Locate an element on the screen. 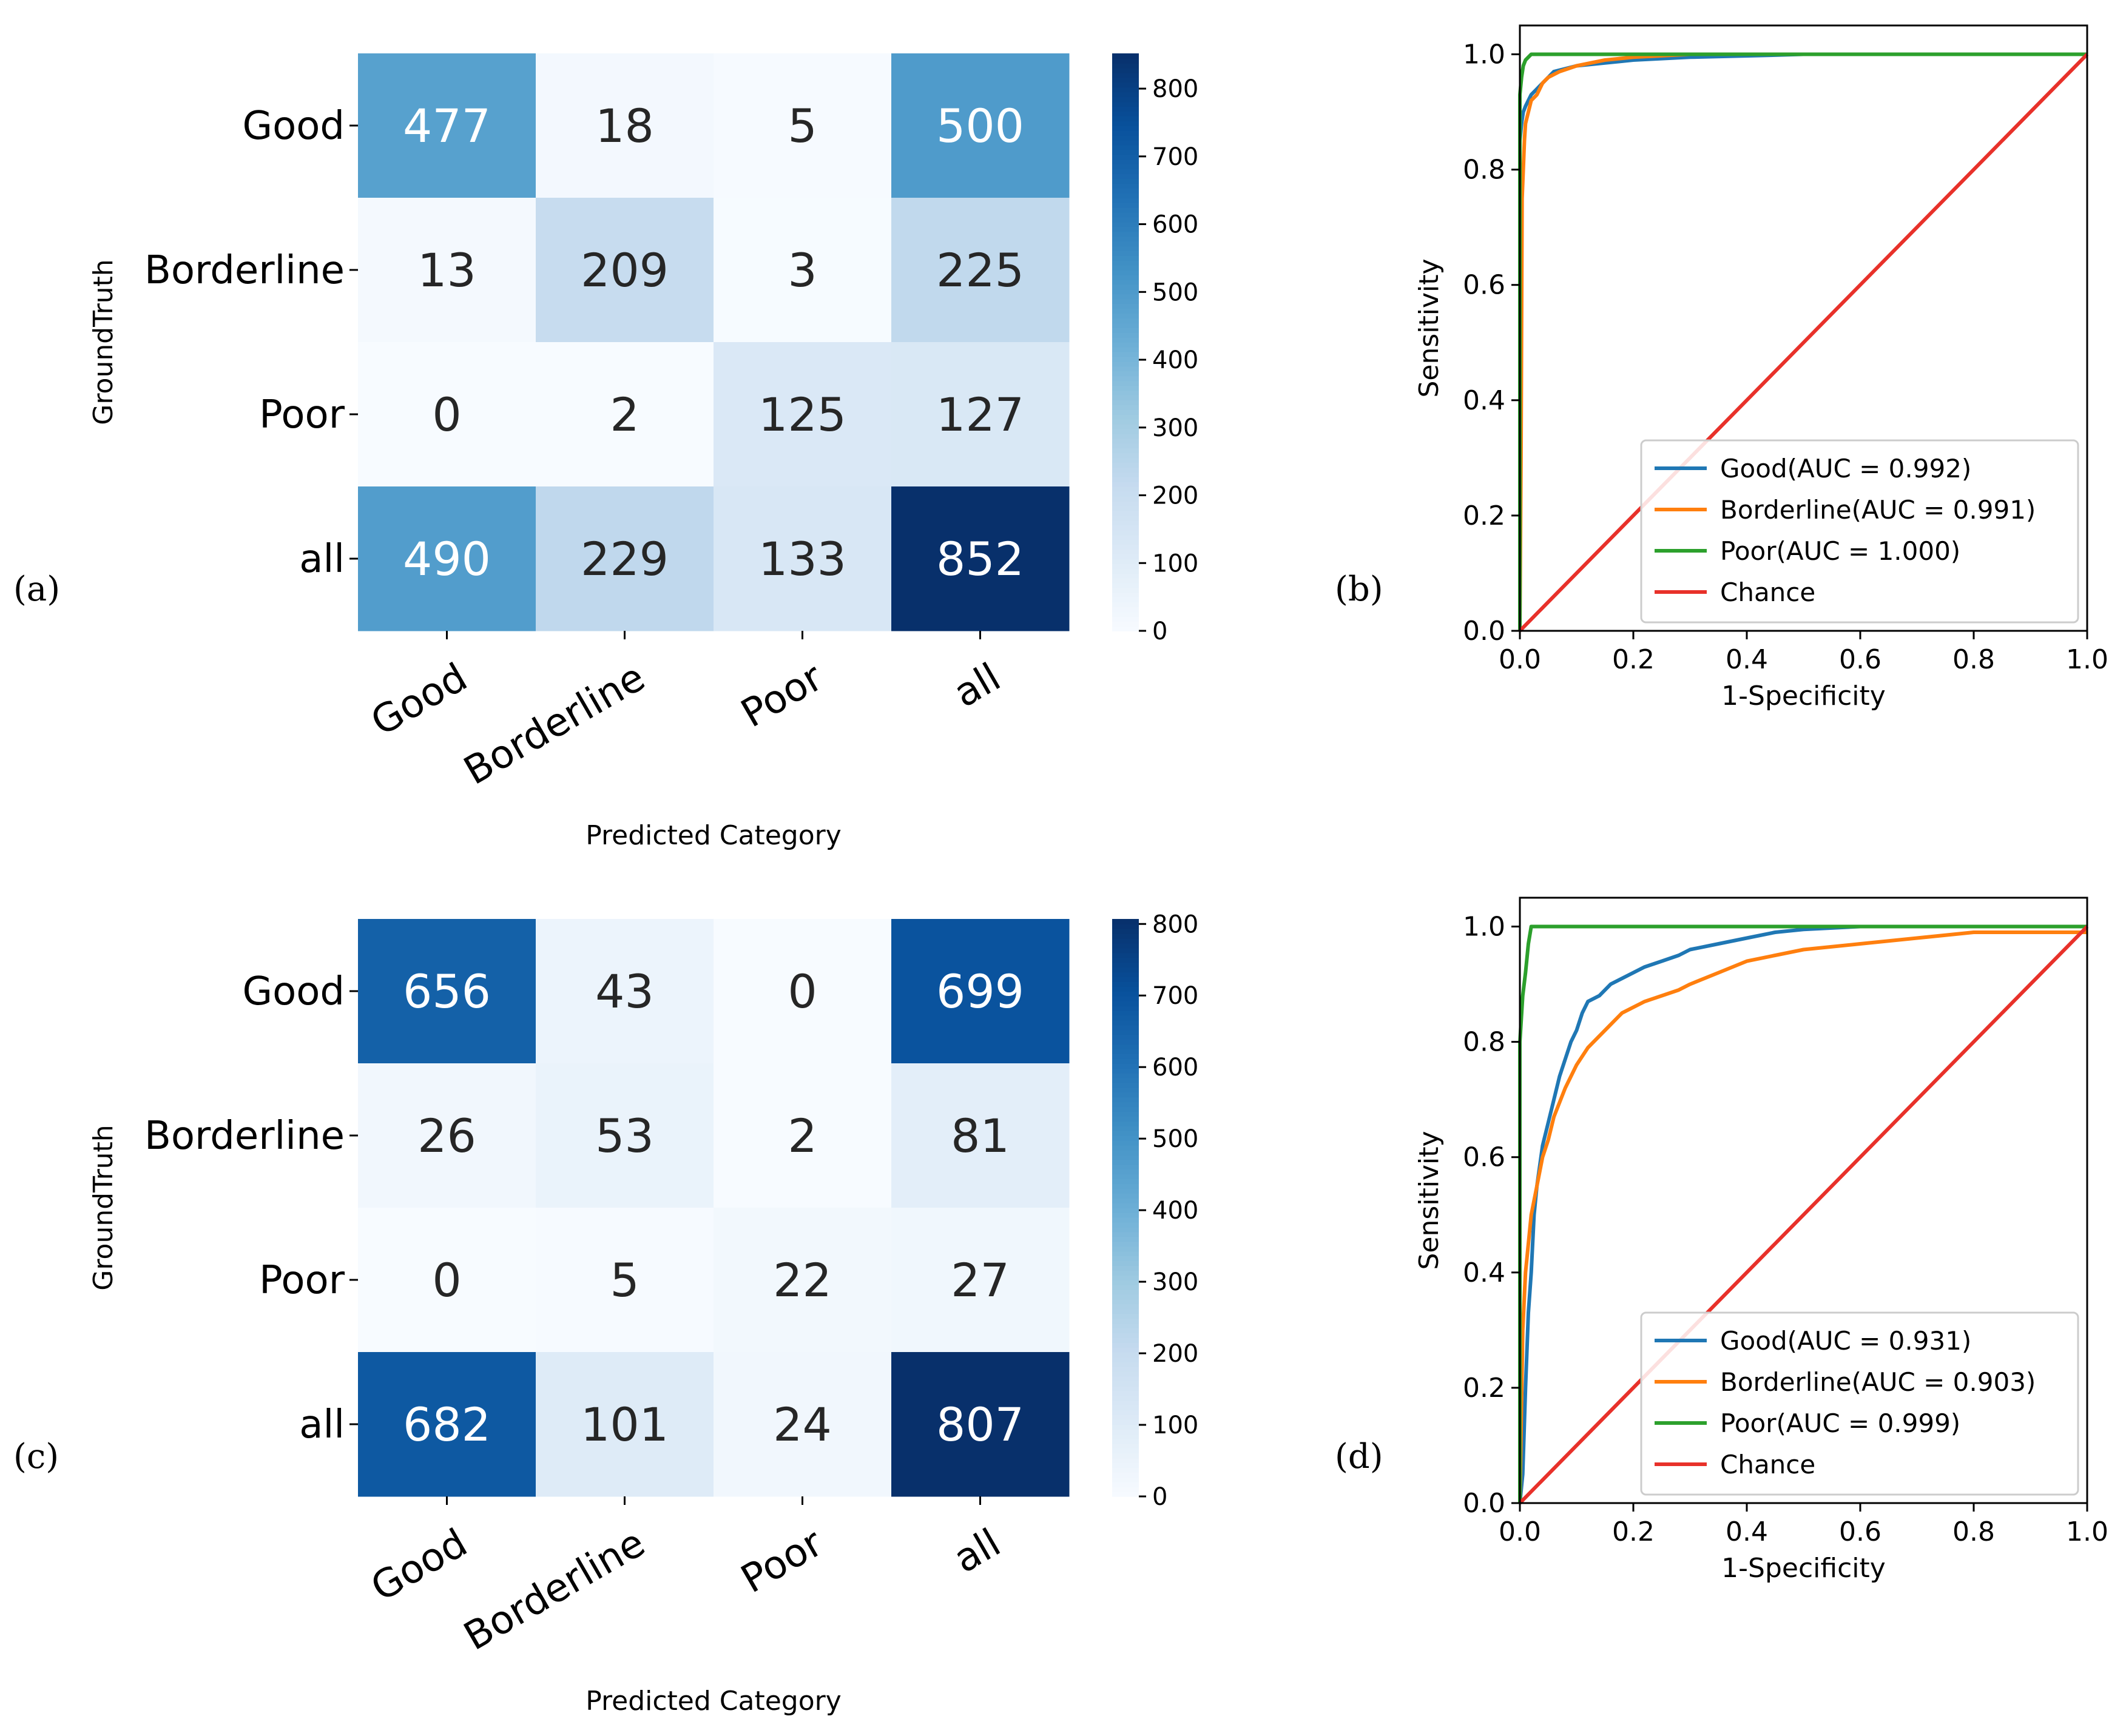 The image size is (2126, 1736). colorbar-tick-label: 400 is located at coordinates (1175, 360).